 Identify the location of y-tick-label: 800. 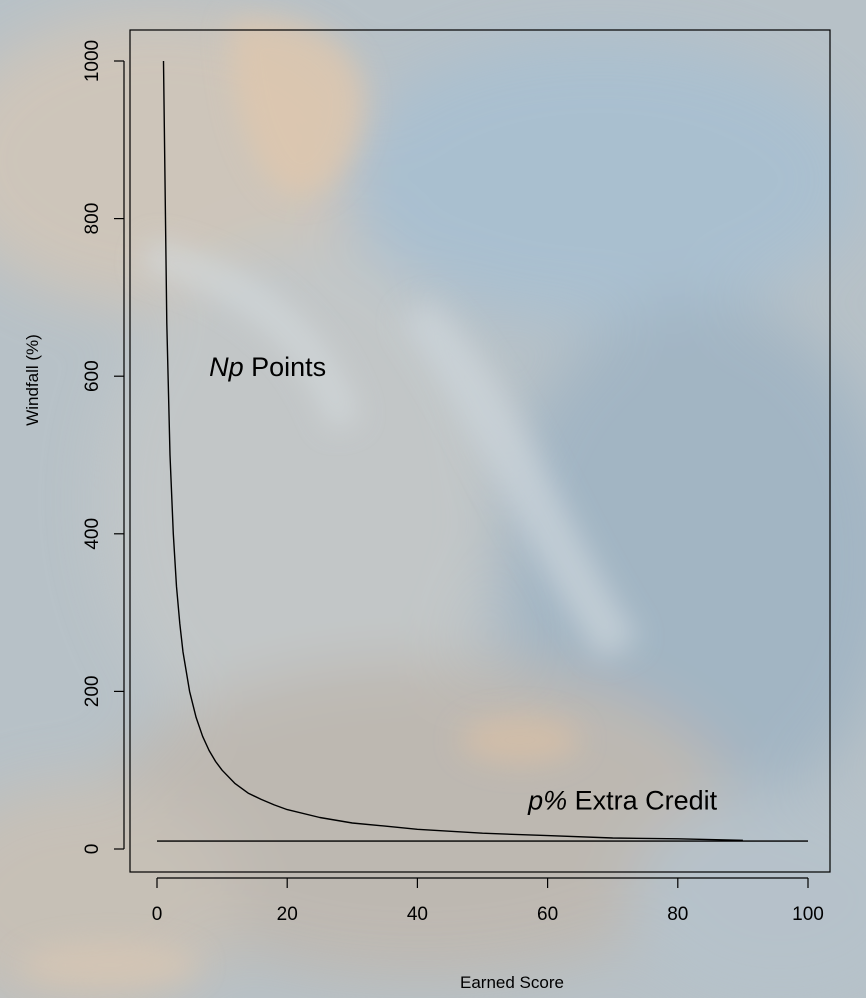
(92, 219).